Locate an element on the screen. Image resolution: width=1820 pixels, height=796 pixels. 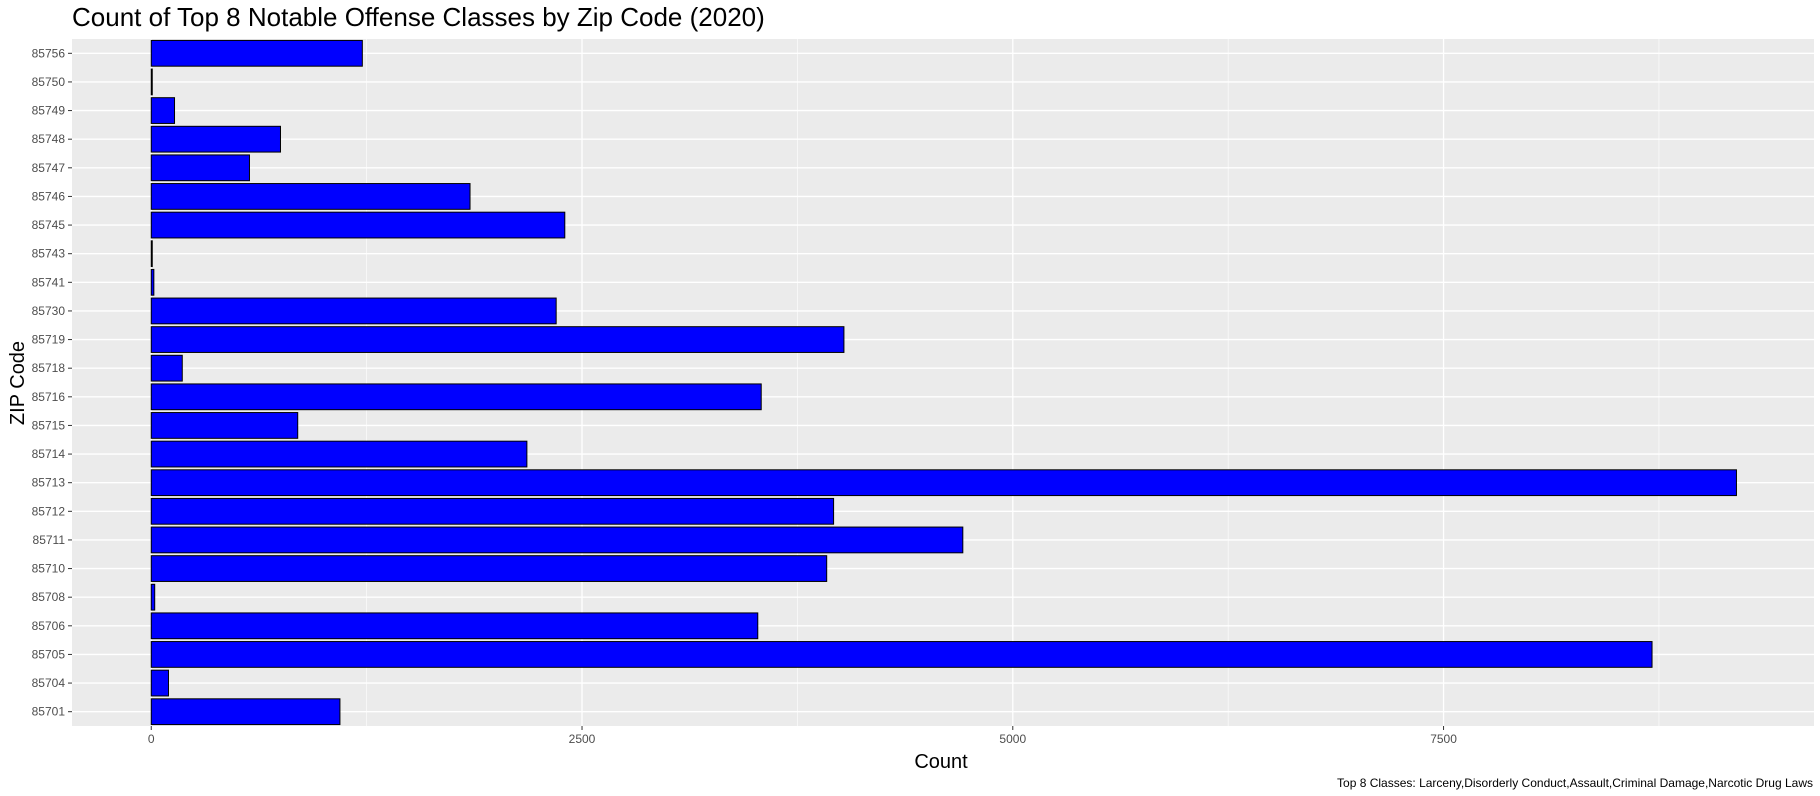
y-tick-label: 85746 is located at coordinates (49, 196).